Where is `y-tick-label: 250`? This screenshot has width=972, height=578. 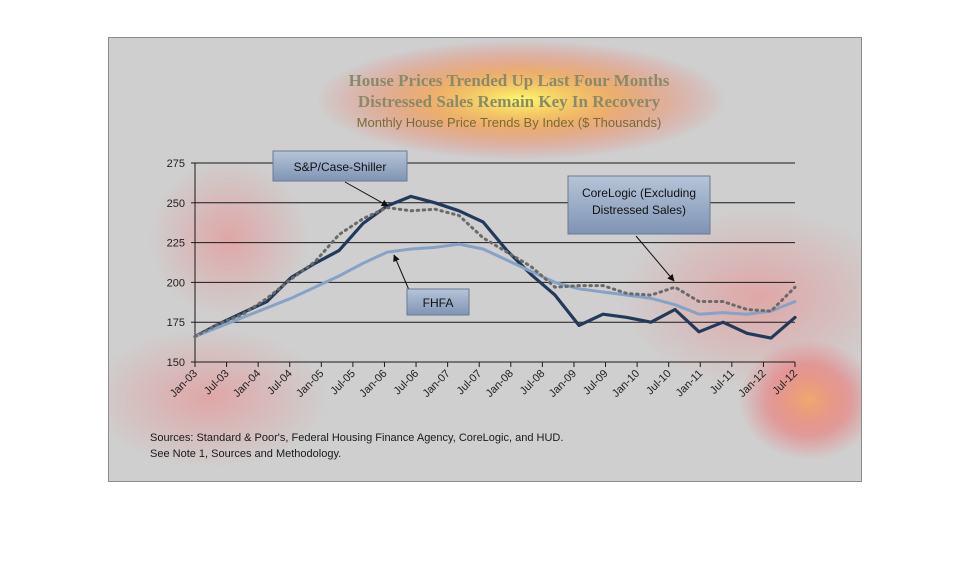 y-tick-label: 250 is located at coordinates (176, 204).